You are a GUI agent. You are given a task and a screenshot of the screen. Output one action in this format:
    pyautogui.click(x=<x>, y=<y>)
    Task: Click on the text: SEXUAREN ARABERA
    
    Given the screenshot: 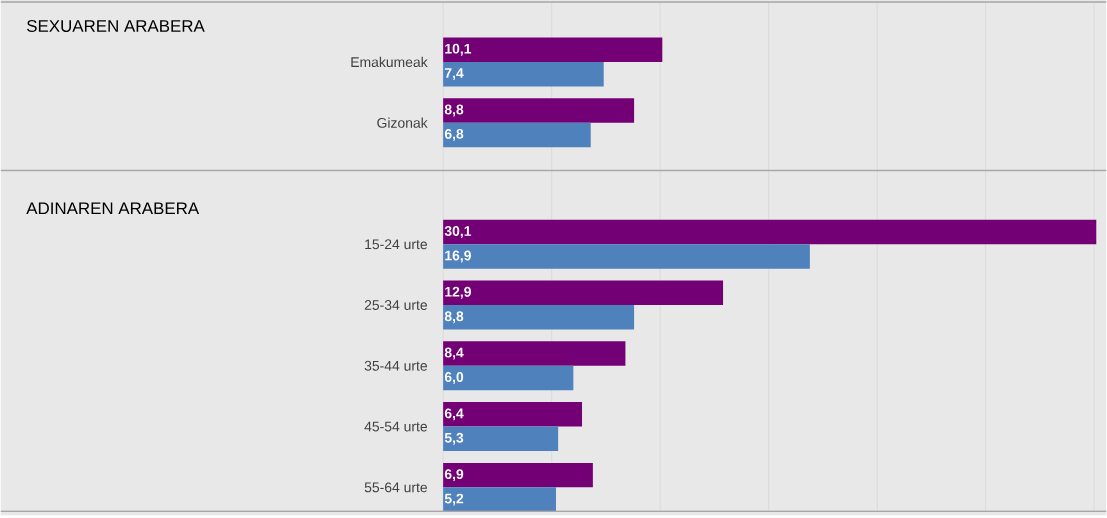 What is the action you would take?
    pyautogui.click(x=116, y=25)
    